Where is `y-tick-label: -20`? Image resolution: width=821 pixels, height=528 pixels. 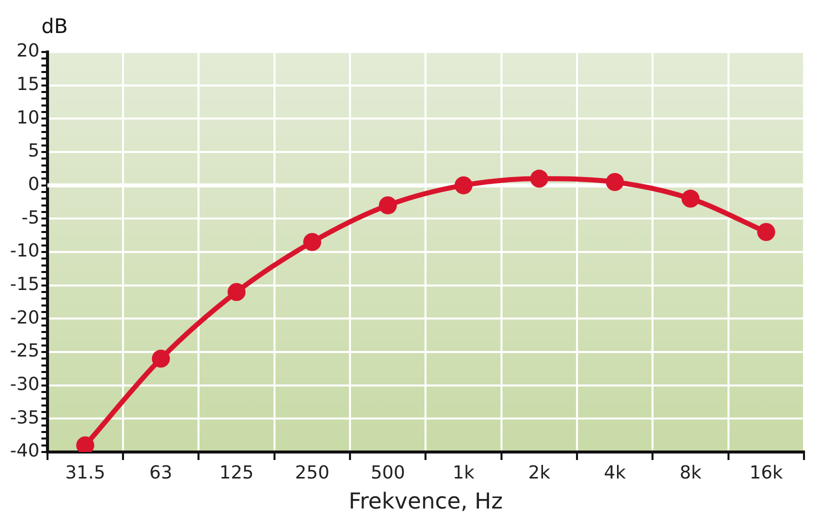
y-tick-label: -20 is located at coordinates (25, 317).